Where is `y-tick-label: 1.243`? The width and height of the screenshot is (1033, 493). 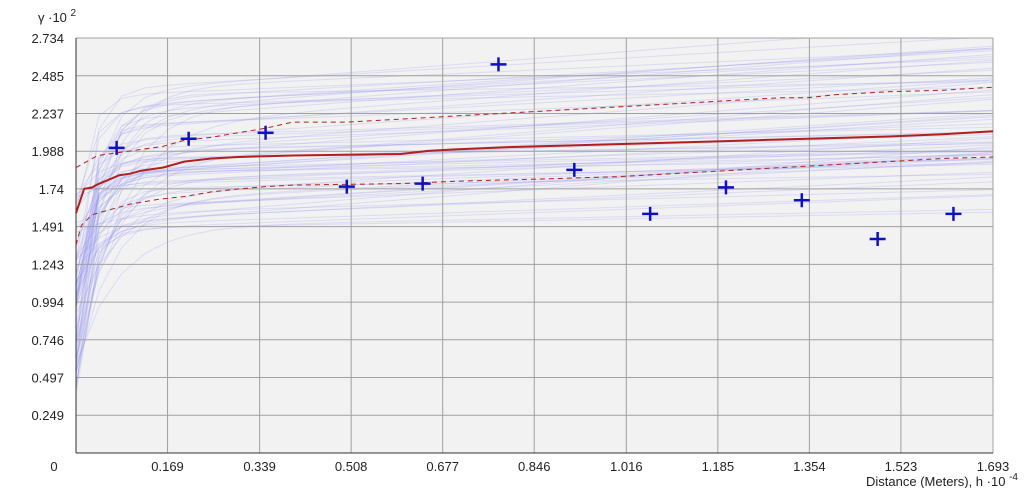 y-tick-label: 1.243 is located at coordinates (47, 264).